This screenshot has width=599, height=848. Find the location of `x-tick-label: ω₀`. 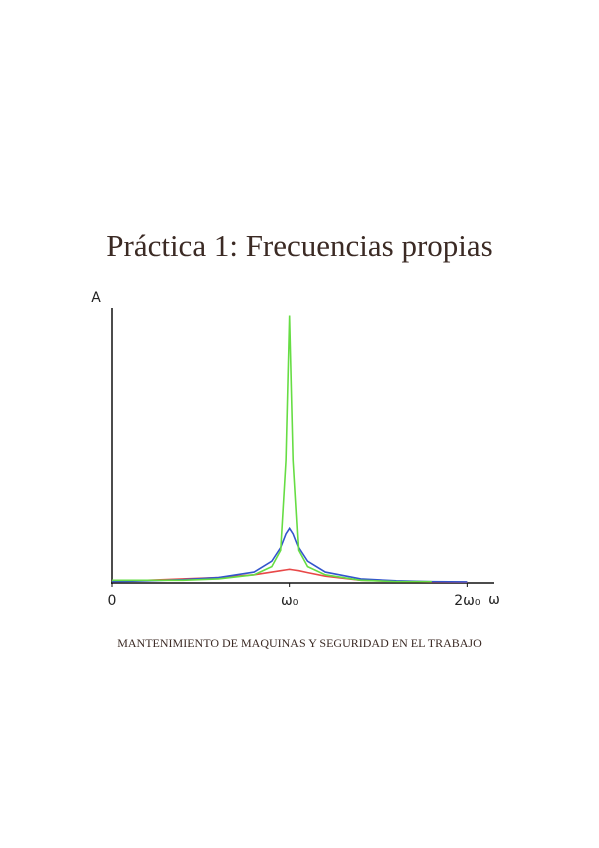

x-tick-label: ω₀ is located at coordinates (290, 601).